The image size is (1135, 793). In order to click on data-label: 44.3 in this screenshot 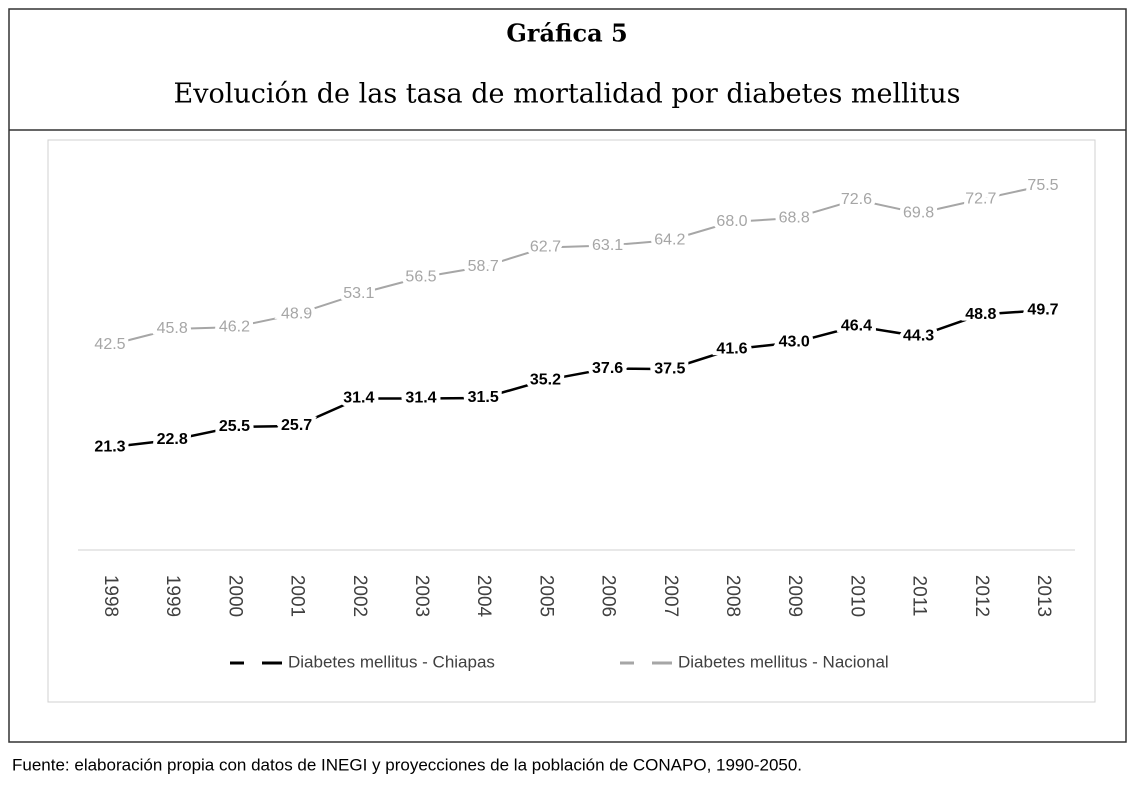, I will do `click(918, 335)`.